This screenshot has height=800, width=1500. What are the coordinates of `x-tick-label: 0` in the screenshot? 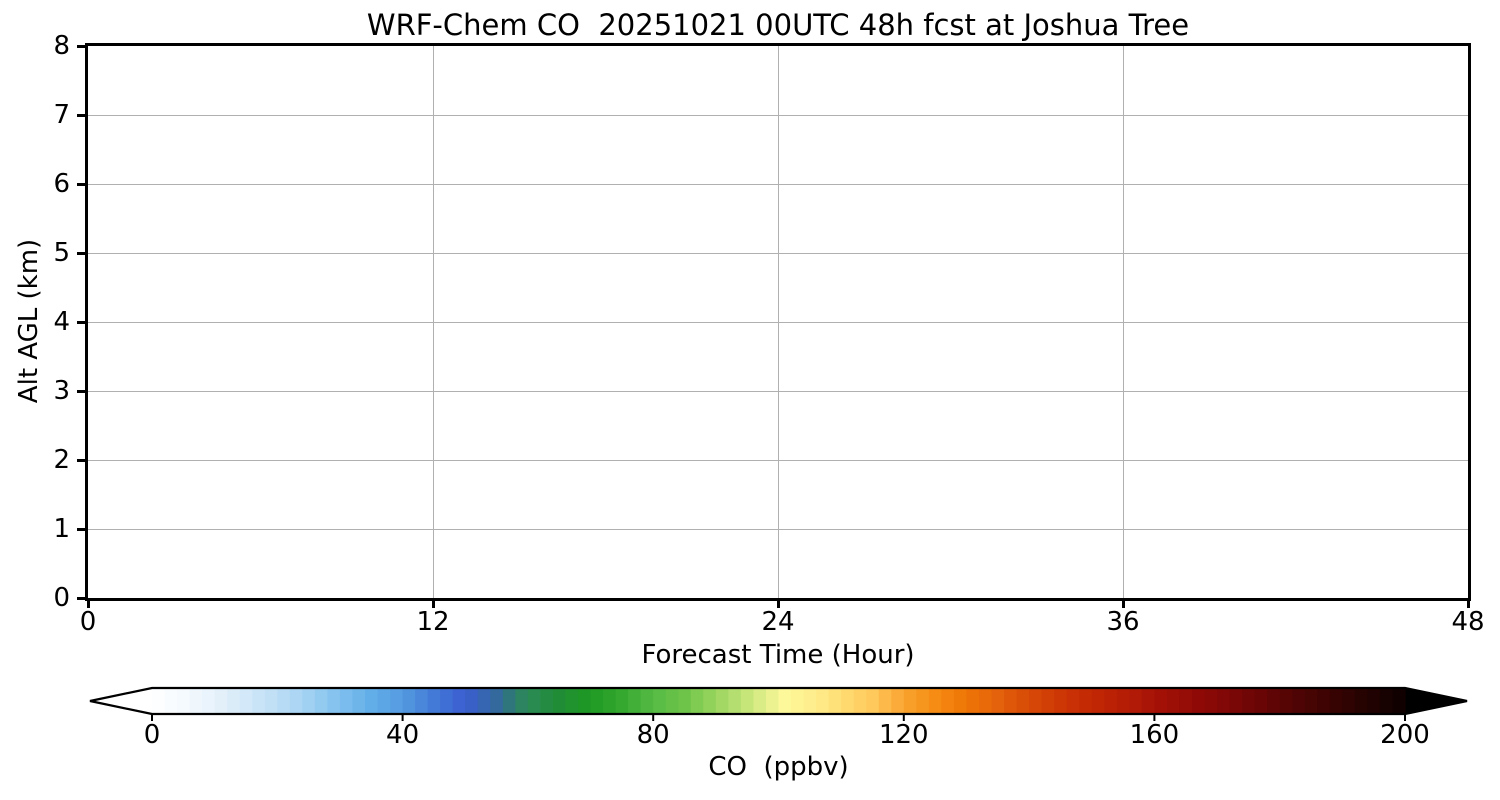 It's located at (88, 622).